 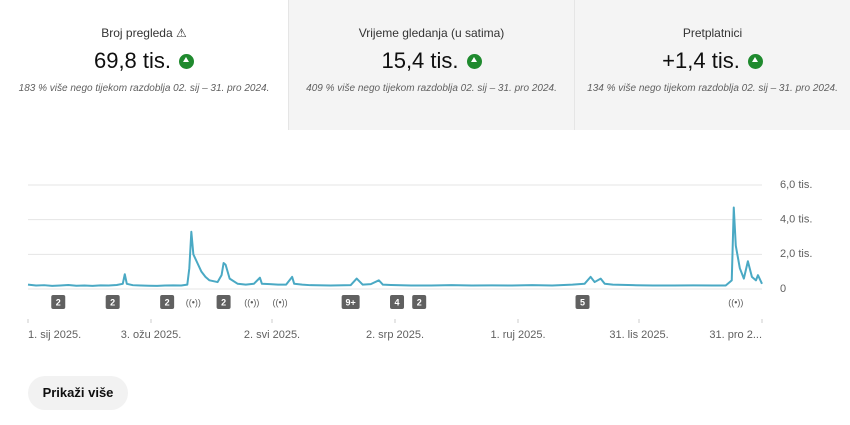 I want to click on y-tick-label: 2,0 tis., so click(x=796, y=254).